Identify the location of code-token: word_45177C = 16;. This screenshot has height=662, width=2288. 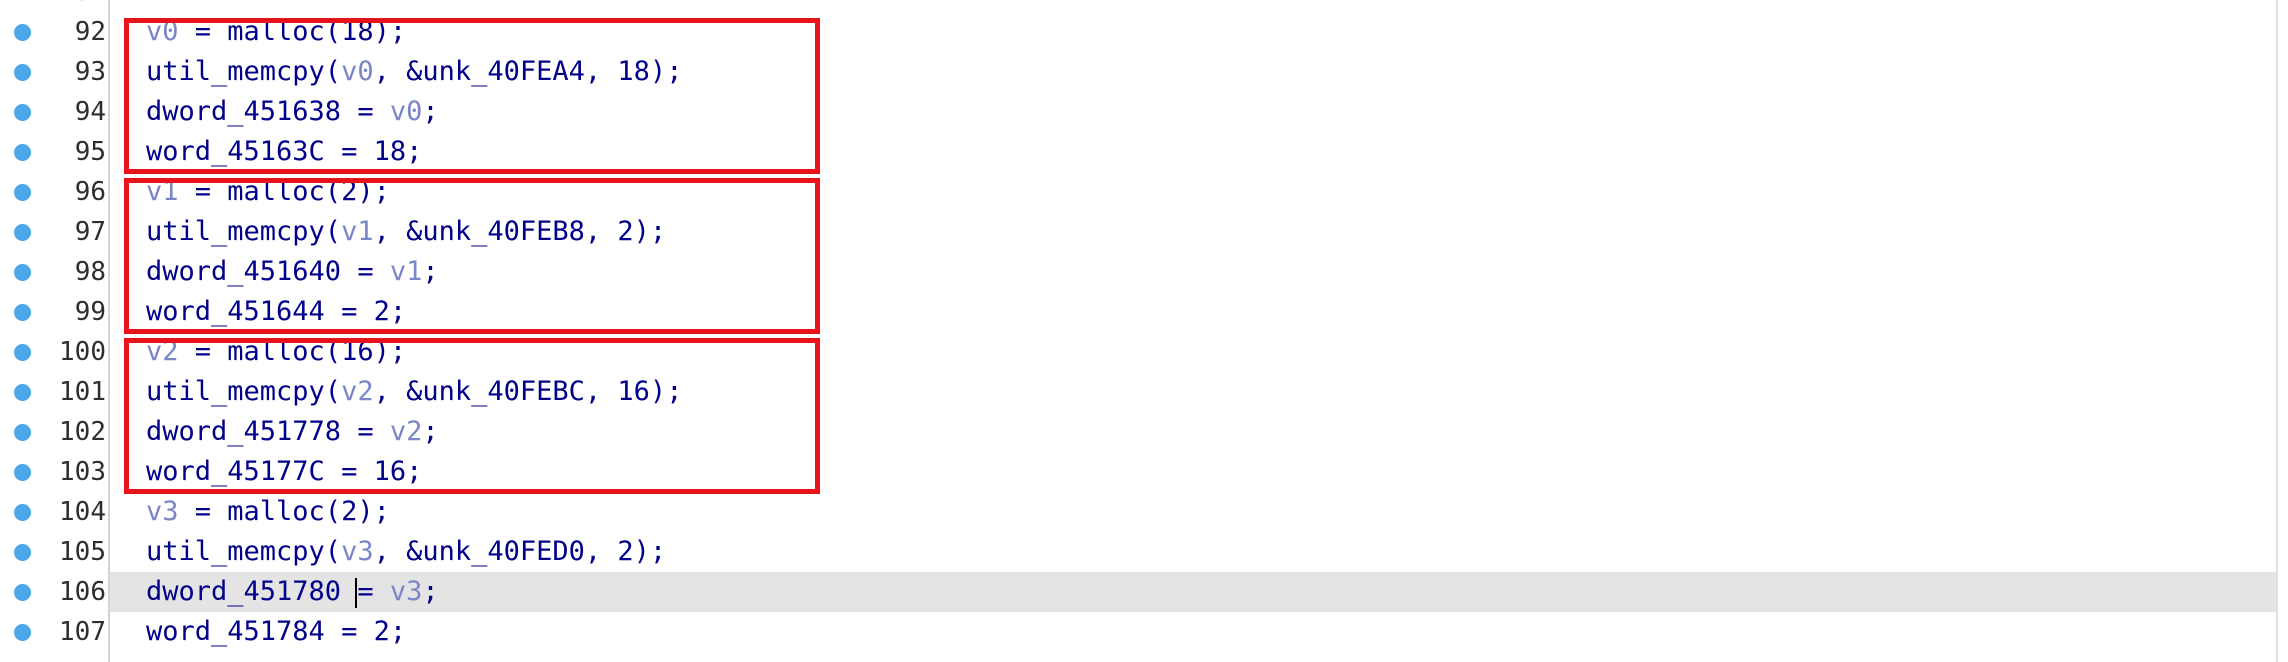
(284, 471).